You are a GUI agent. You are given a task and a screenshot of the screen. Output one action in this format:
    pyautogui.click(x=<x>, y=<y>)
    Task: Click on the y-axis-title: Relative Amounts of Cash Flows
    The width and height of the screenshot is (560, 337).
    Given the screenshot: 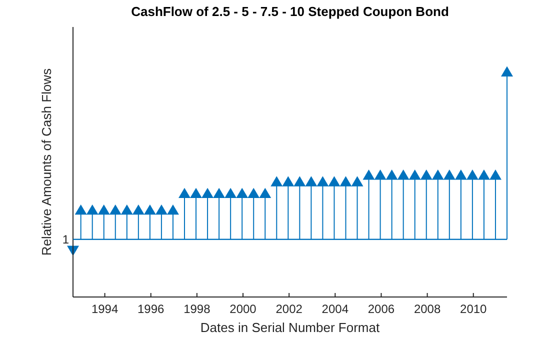 What is the action you would take?
    pyautogui.click(x=46, y=162)
    